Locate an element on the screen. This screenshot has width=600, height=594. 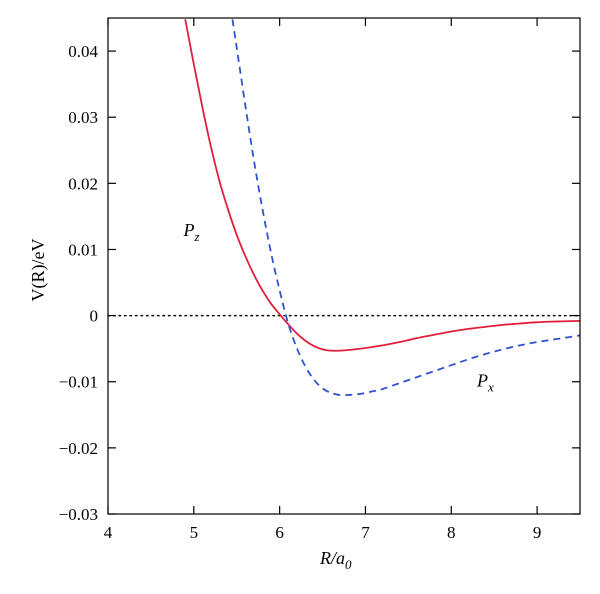
series-label-p-z-sub: z is located at coordinates (197, 236).